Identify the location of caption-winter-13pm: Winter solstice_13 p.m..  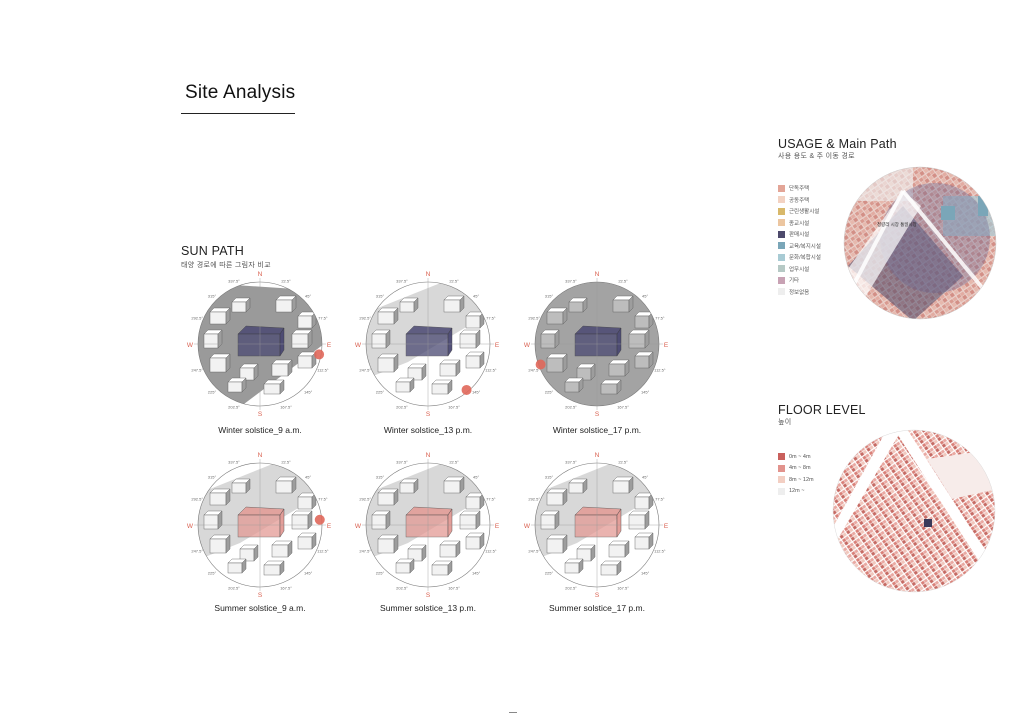
(428, 430).